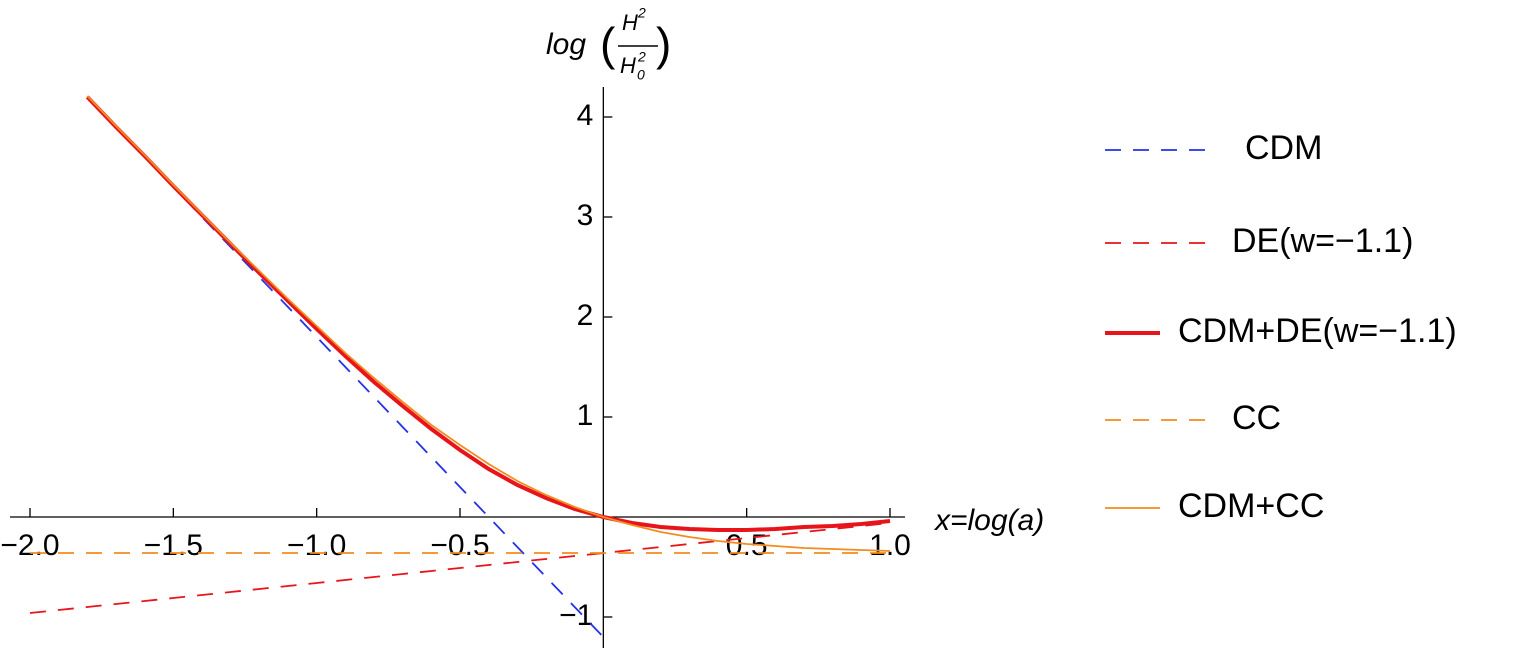 The width and height of the screenshot is (1517, 651). I want to click on legend-label: DE(w=−1.1), so click(1322, 241).